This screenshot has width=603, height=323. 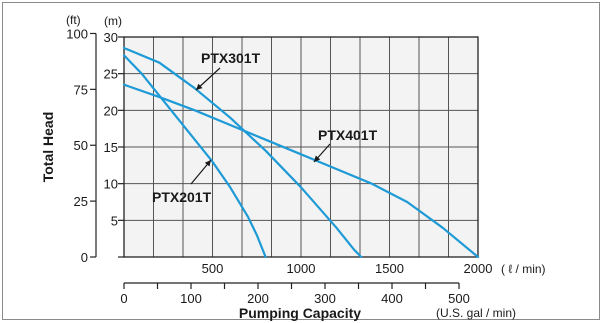 I want to click on arrow-ptx201t-head, so click(x=207, y=163).